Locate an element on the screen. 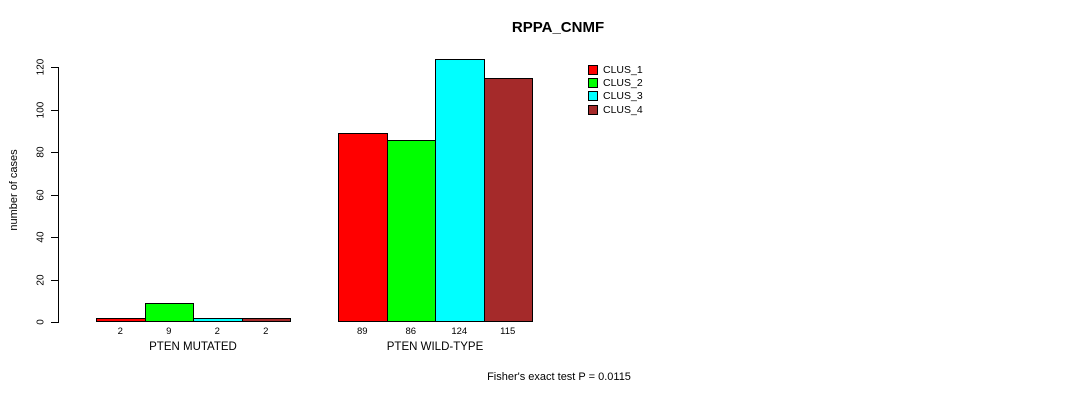 The height and width of the screenshot is (400, 1090). legend-label: CLUS_3 is located at coordinates (623, 96).